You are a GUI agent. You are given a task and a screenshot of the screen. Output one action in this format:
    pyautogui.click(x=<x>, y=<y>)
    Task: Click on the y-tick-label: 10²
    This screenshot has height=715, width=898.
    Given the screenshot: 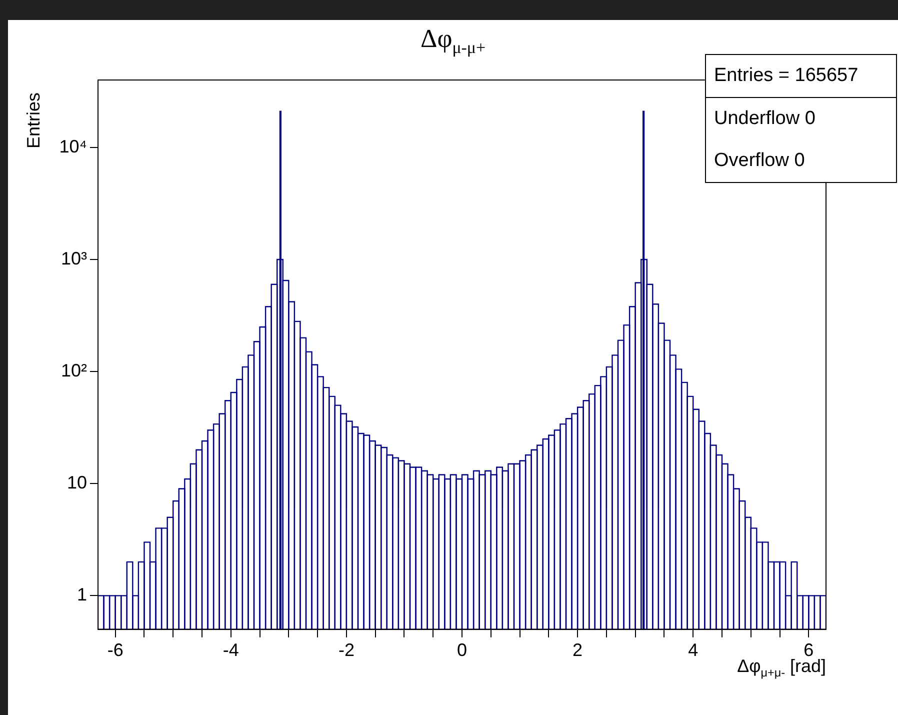 What is the action you would take?
    pyautogui.click(x=74, y=370)
    